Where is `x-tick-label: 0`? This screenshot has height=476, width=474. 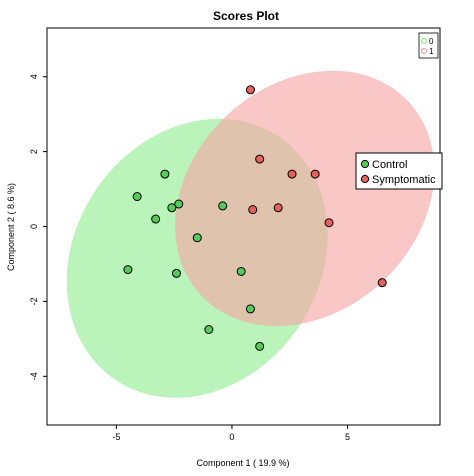
x-tick-label: 0 is located at coordinates (231, 437).